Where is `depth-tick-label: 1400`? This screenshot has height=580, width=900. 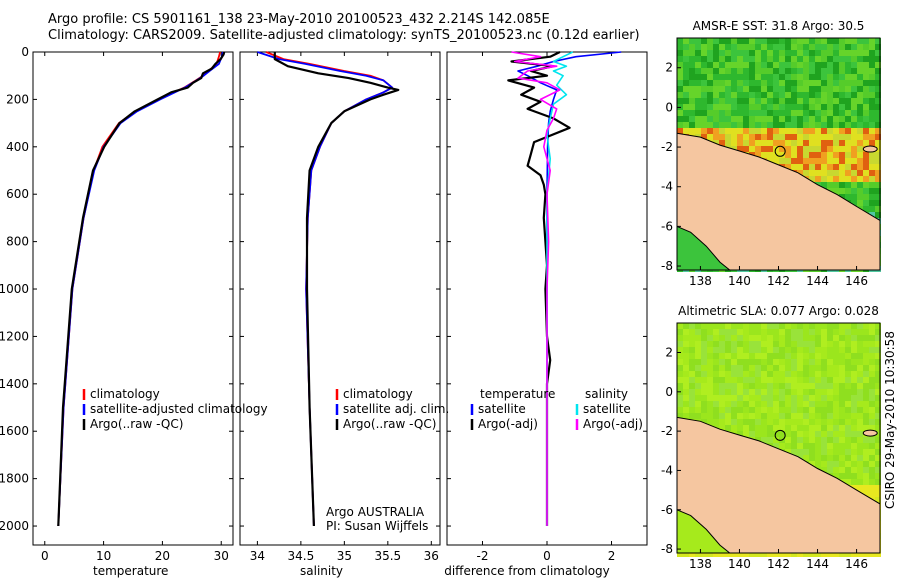
depth-tick-label: 1400 is located at coordinates (14, 384).